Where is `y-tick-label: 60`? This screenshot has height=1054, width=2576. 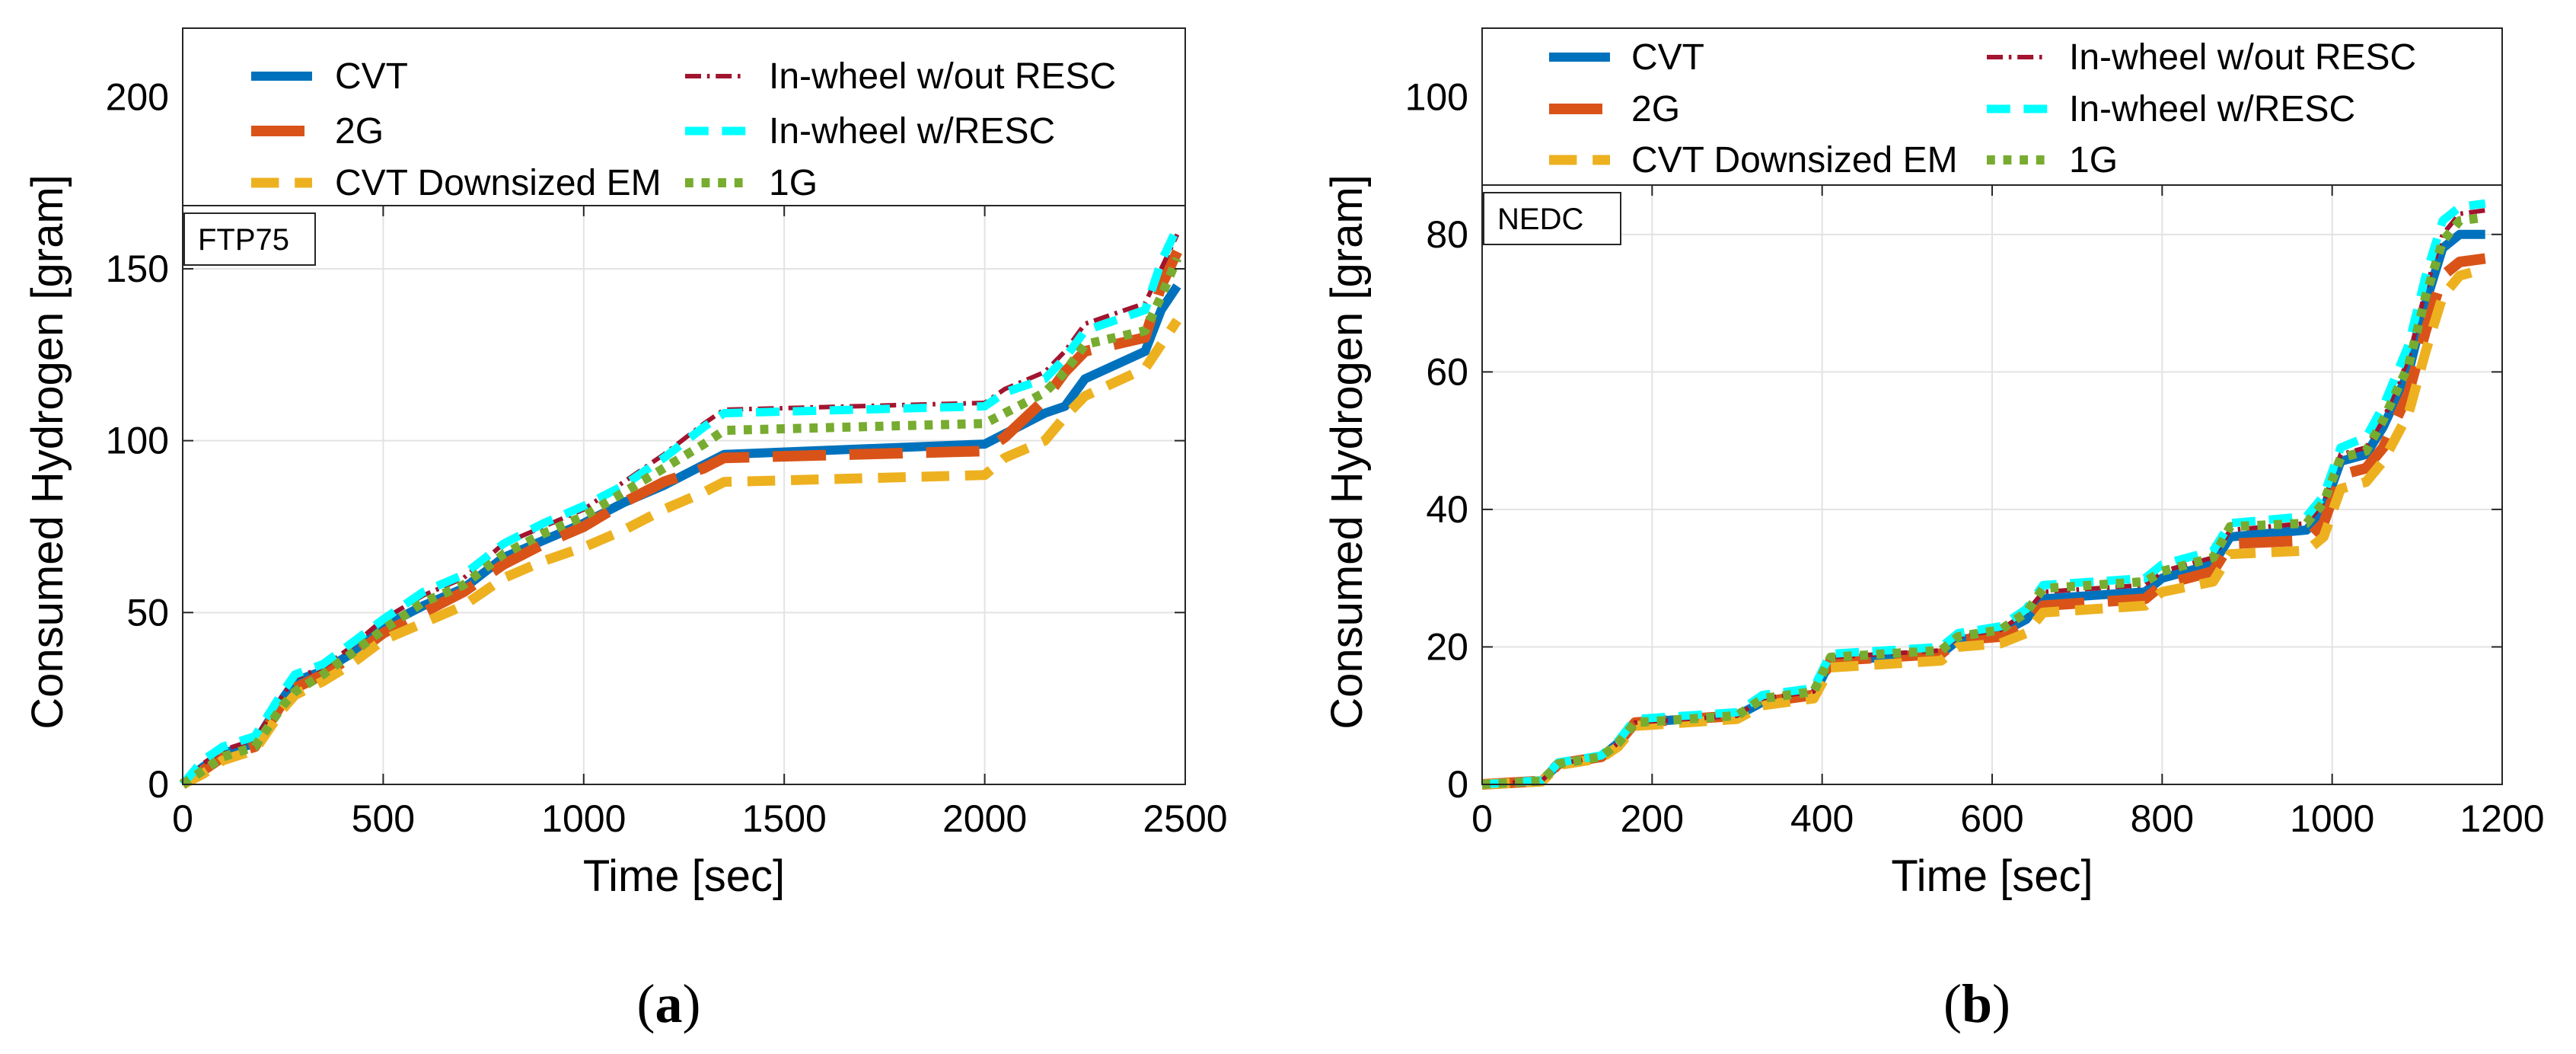 y-tick-label: 60 is located at coordinates (1447, 371).